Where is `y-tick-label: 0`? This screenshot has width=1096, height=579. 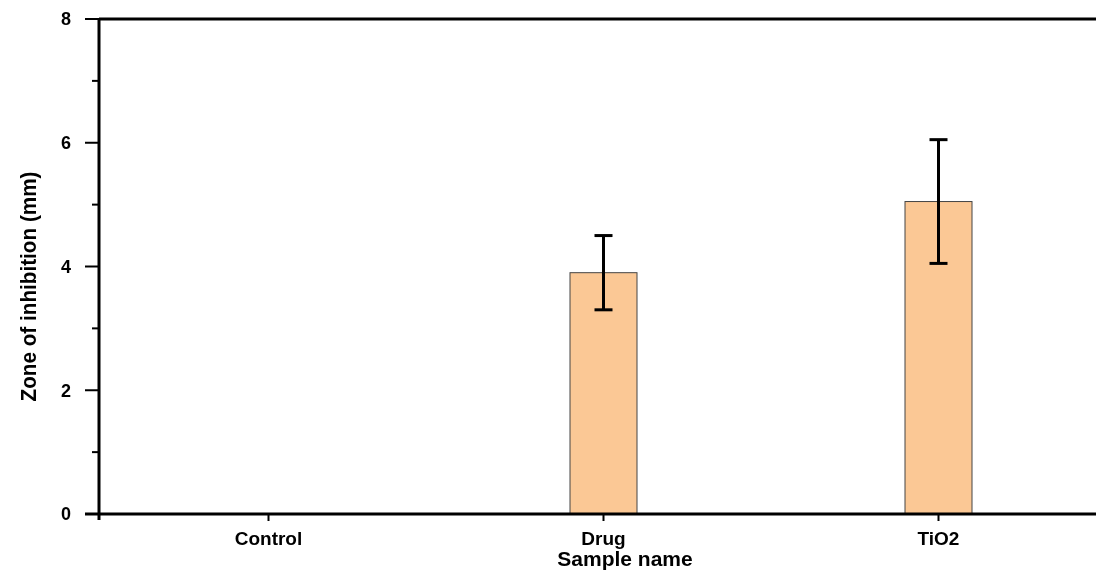
y-tick-label: 0 is located at coordinates (65, 514).